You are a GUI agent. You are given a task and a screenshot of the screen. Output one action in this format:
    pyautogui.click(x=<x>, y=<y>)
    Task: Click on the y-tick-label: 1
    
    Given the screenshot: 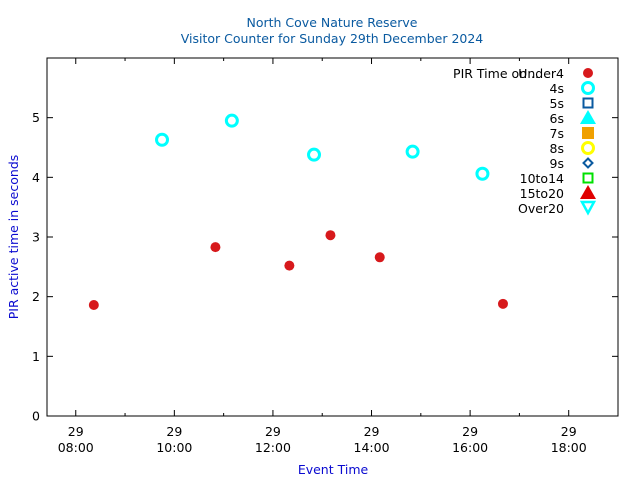 What is the action you would take?
    pyautogui.click(x=36, y=356)
    